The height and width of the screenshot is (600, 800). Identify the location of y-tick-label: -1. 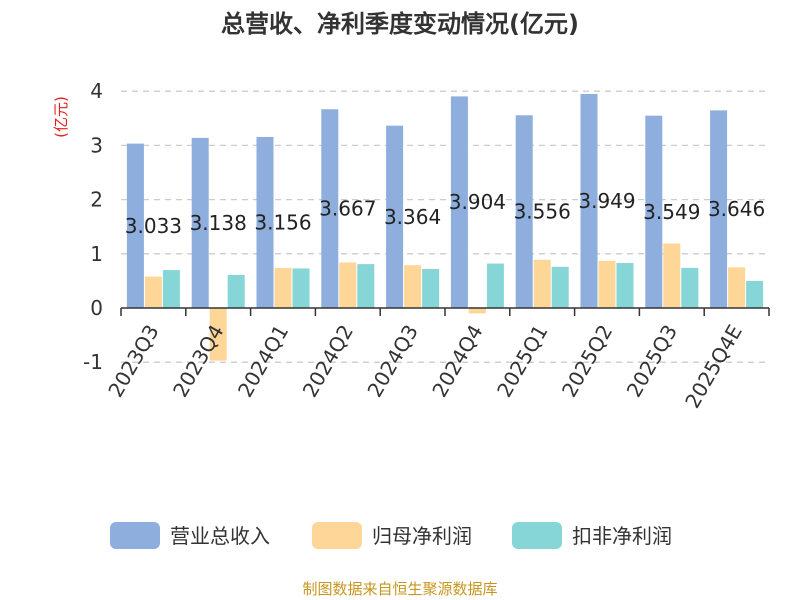
(93, 362).